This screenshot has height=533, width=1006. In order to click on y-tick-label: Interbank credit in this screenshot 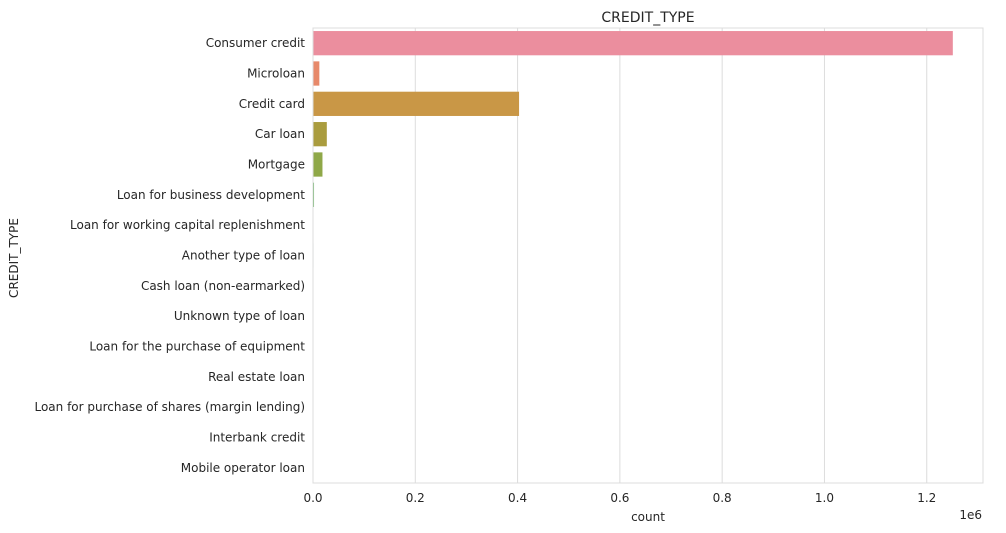, I will do `click(257, 438)`.